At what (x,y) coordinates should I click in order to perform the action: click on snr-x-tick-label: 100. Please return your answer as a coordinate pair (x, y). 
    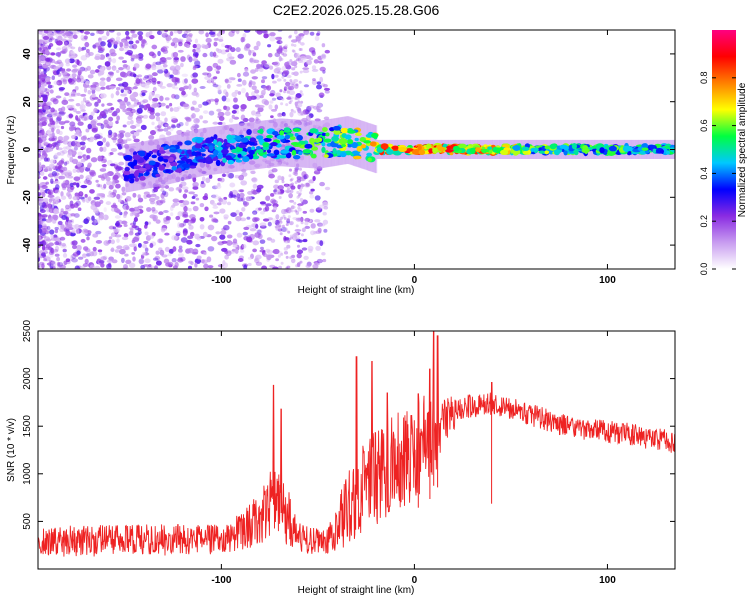
    Looking at the image, I should click on (607, 580).